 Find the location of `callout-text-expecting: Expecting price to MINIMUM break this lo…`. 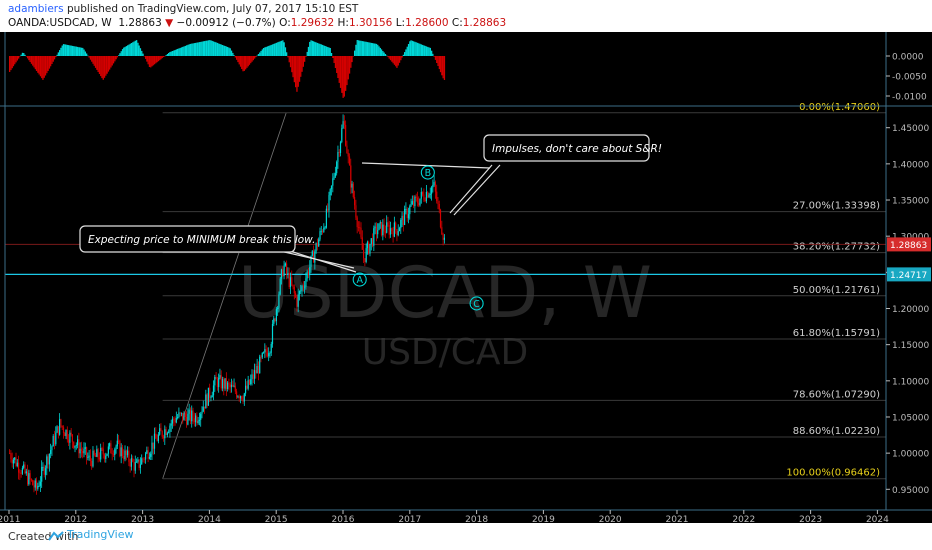

callout-text-expecting: Expecting price to MINIMUM break this lo… is located at coordinates (201, 240).